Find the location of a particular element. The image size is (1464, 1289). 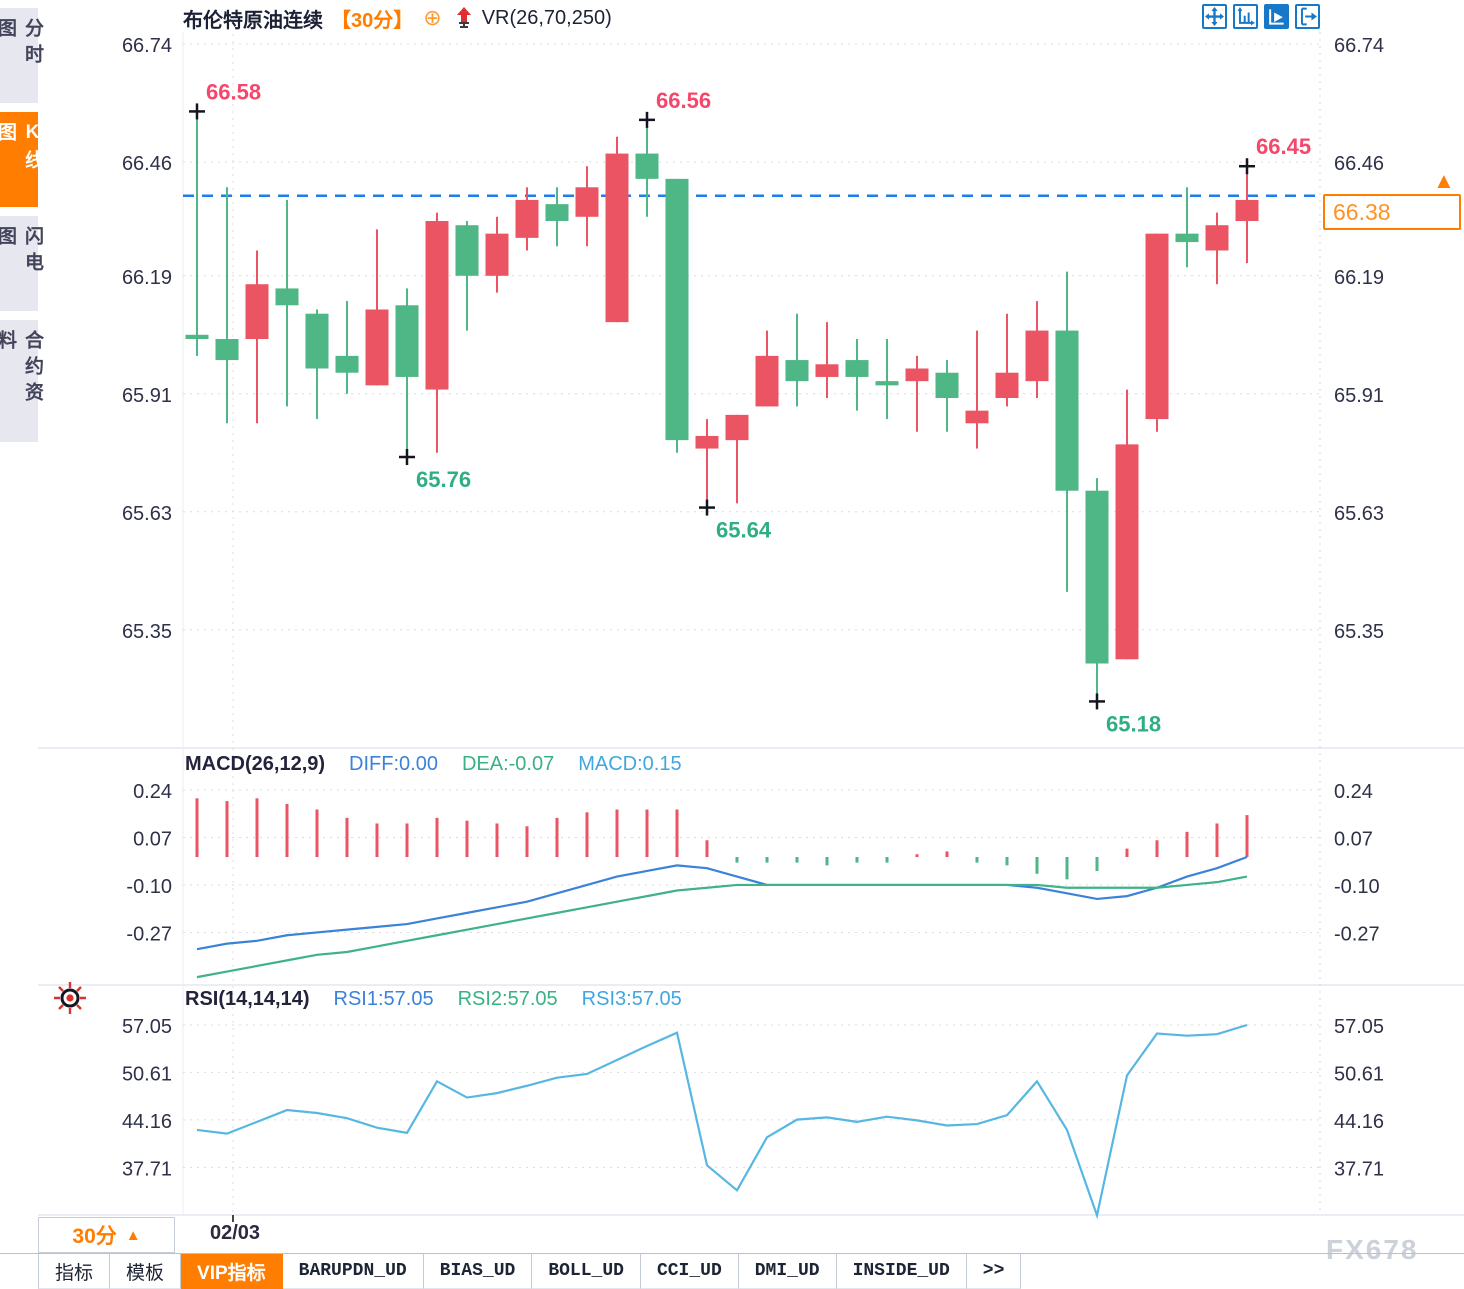

symbol-title: 布伦特原油连续 is located at coordinates (253, 20).